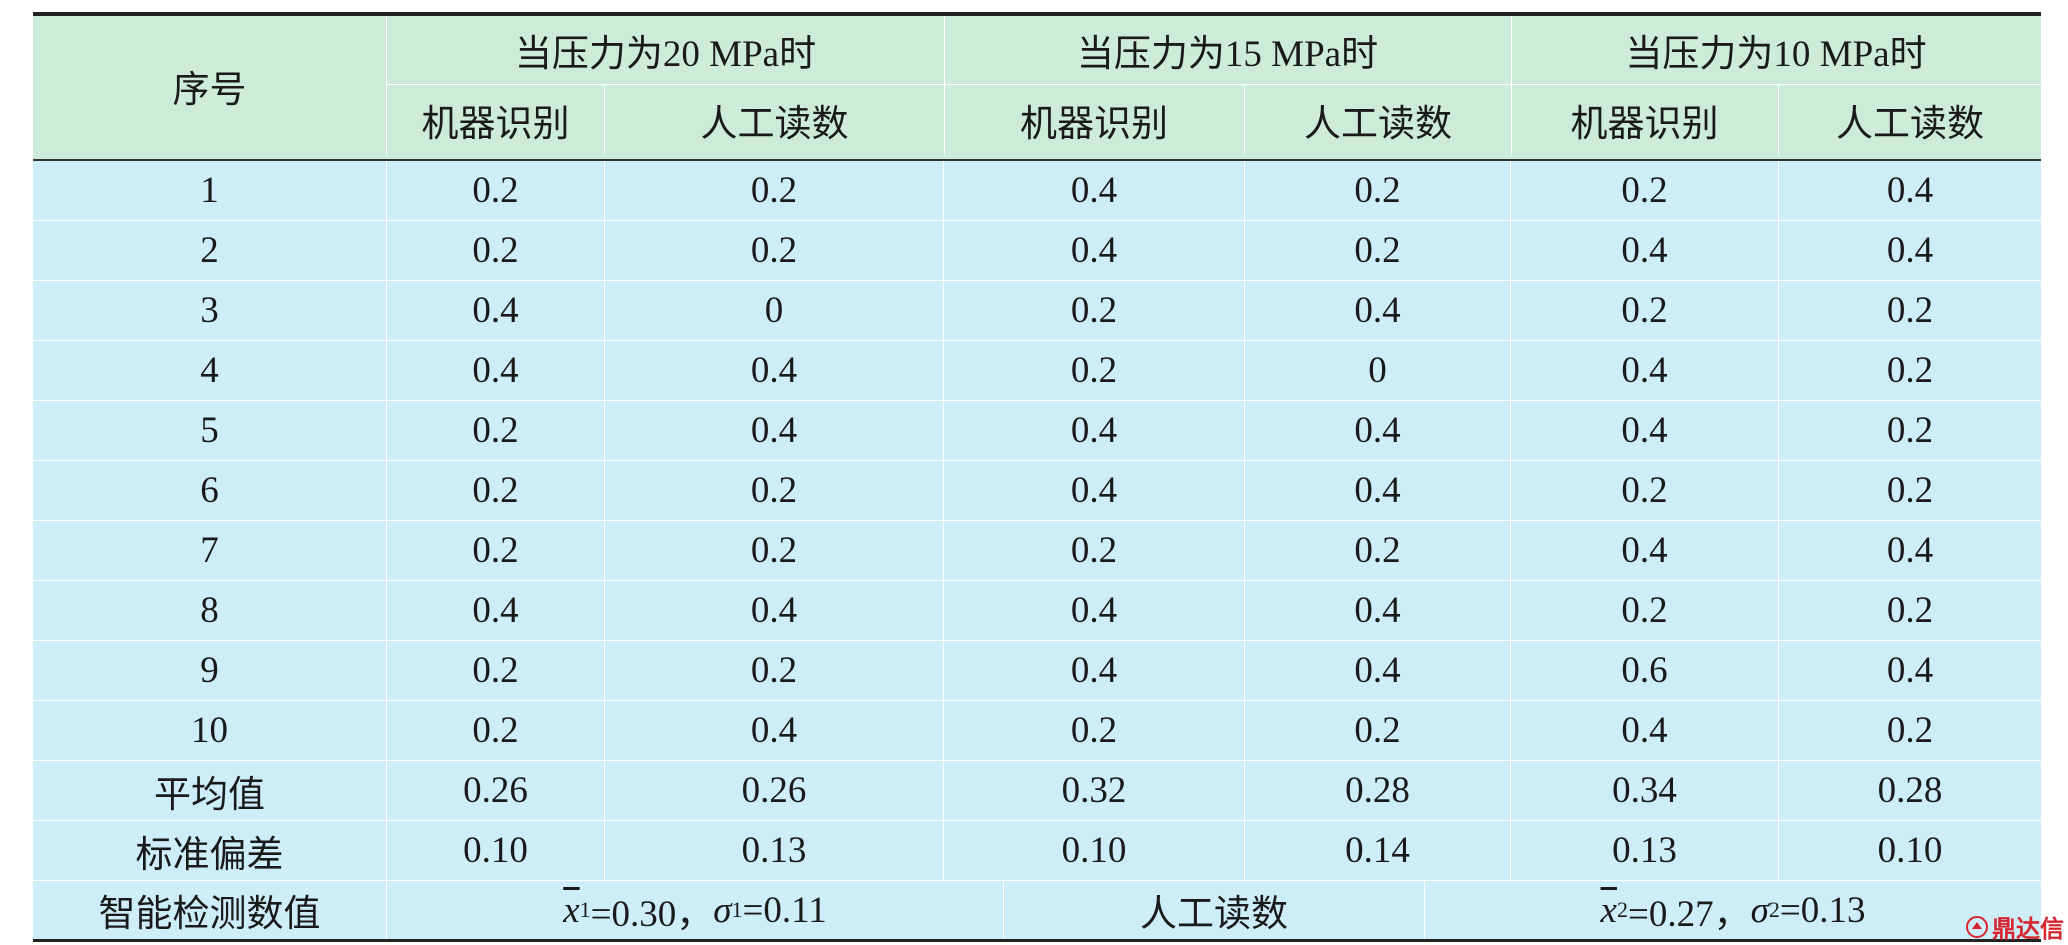  What do you see at coordinates (666, 85) in the screenshot?
I see `header-group-20mpa: 当压力为20 MPa时 机器识别 人工读数` at bounding box center [666, 85].